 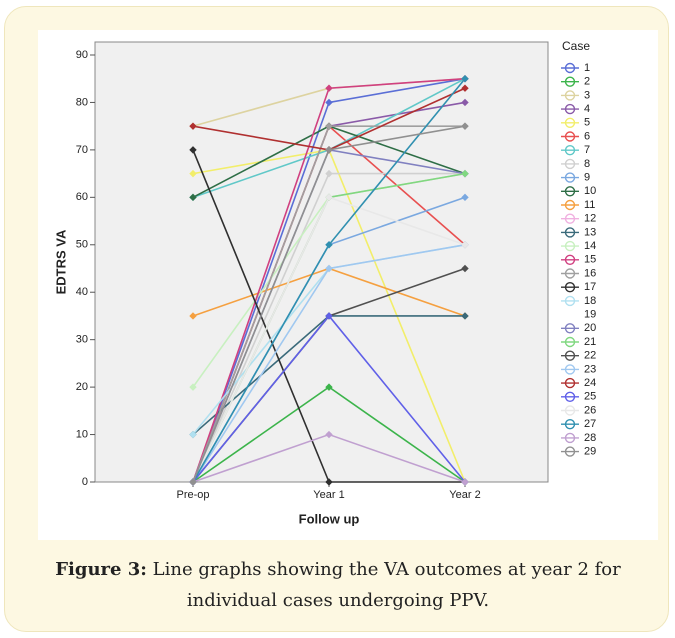 I want to click on legend-label: 28, so click(x=590, y=438).